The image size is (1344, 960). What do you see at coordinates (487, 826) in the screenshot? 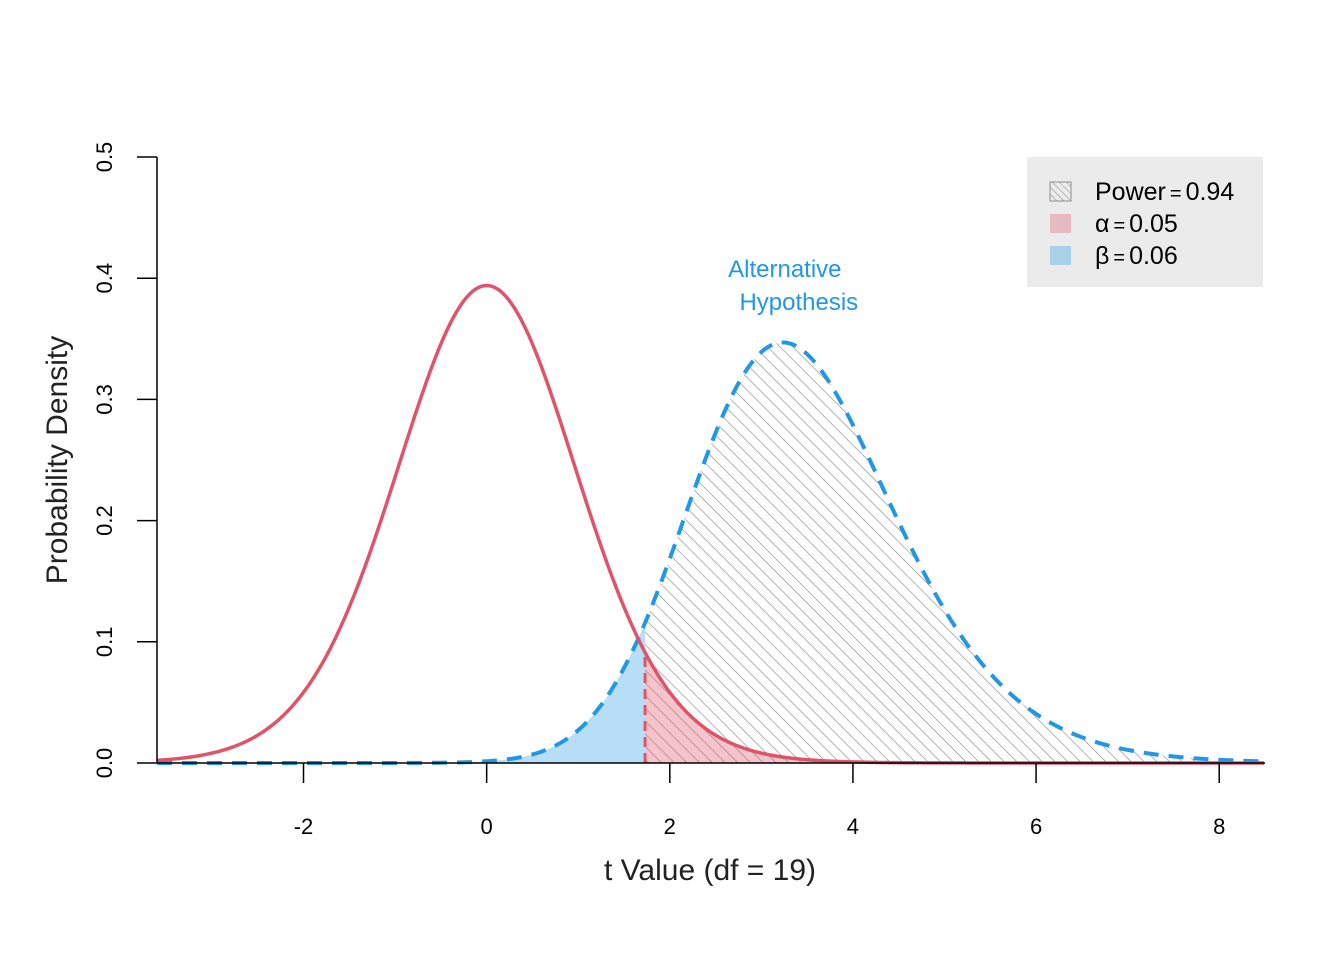
I see `x-tick-label: 0` at bounding box center [487, 826].